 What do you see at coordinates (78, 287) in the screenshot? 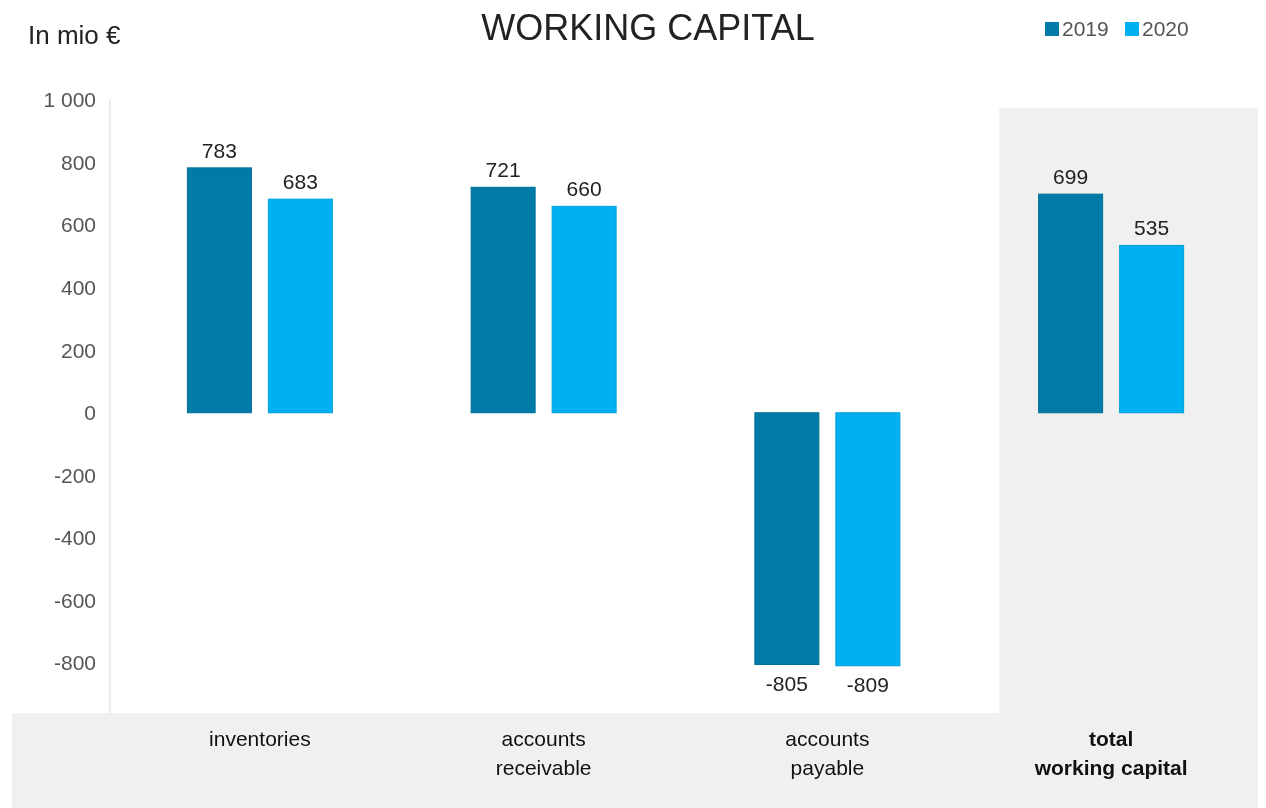
I see `y-tick-label: 400` at bounding box center [78, 287].